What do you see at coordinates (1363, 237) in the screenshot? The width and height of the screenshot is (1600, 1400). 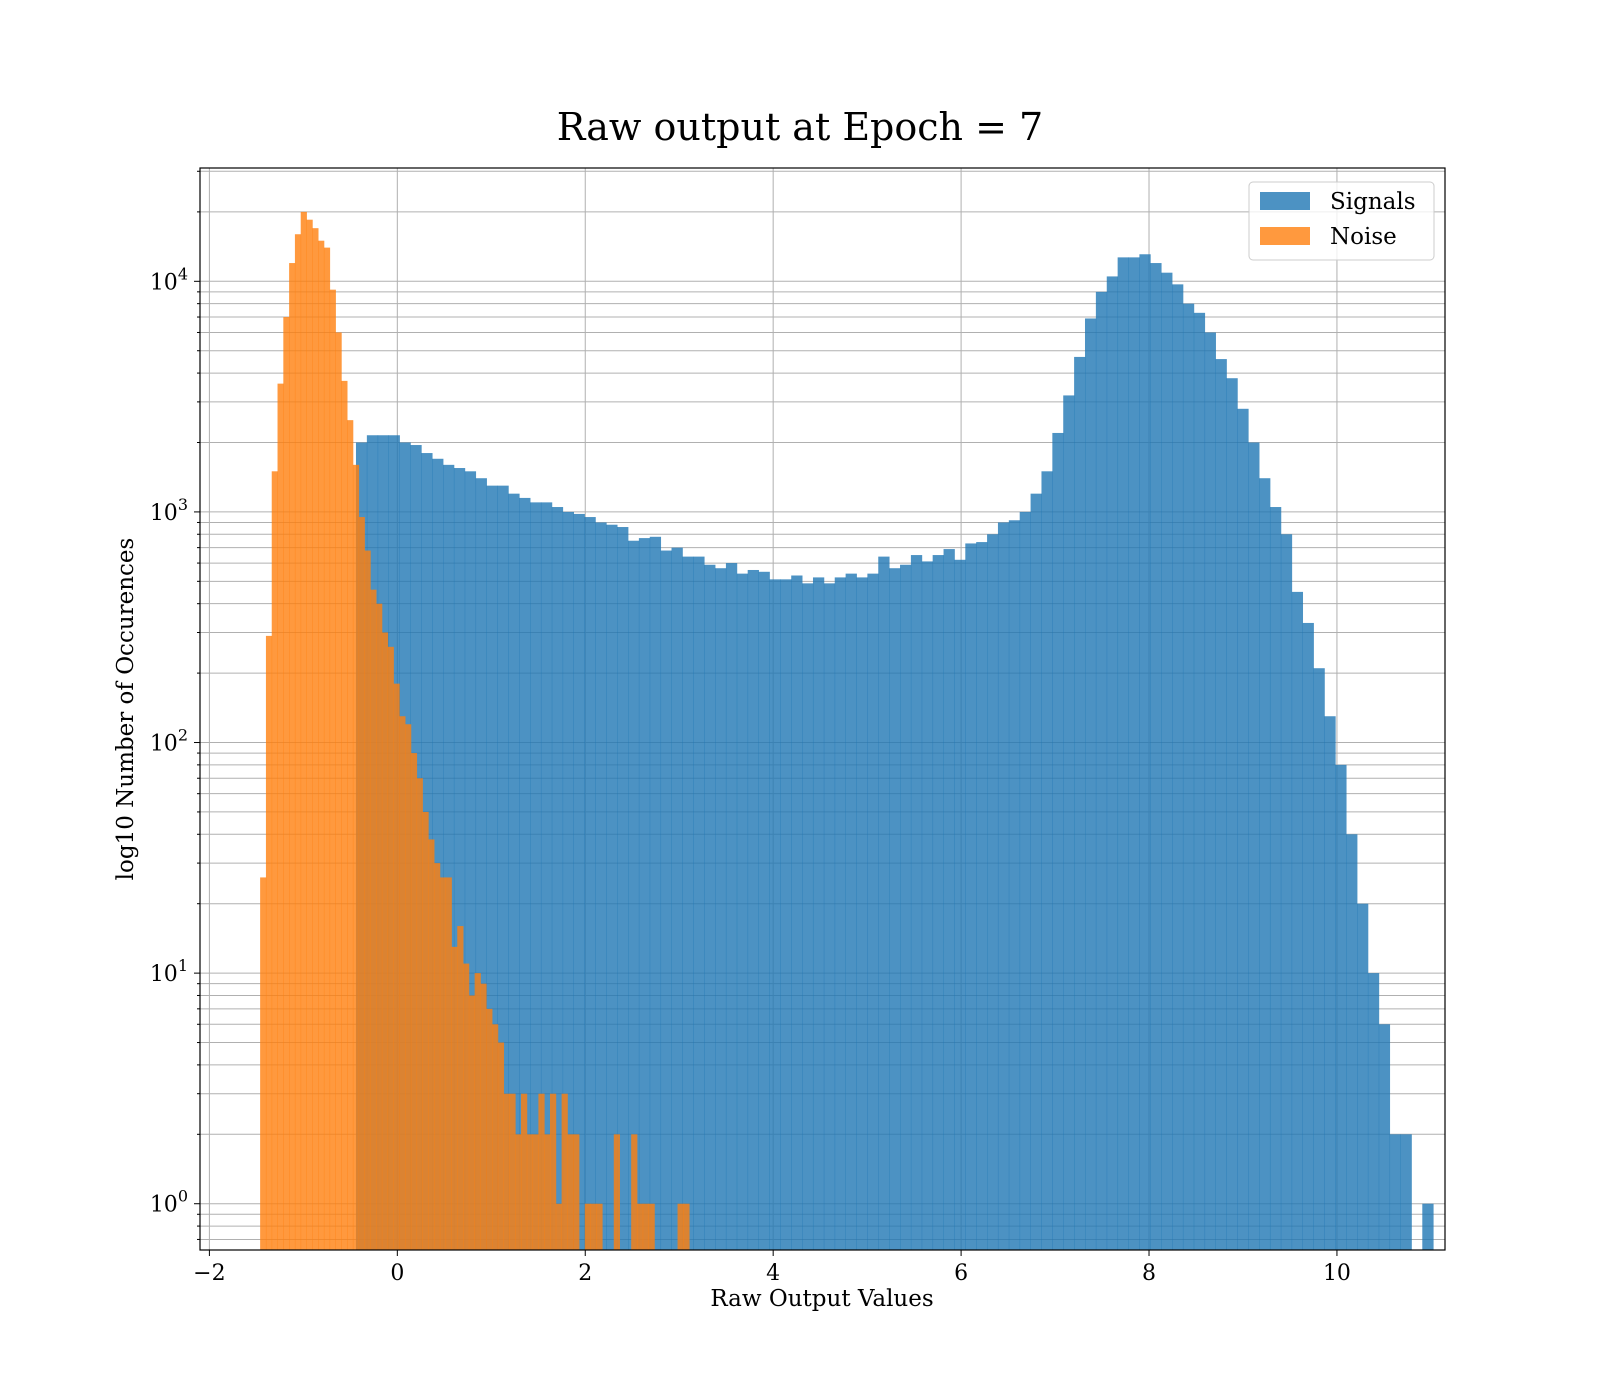 I see `legend-label-noise: Noise` at bounding box center [1363, 237].